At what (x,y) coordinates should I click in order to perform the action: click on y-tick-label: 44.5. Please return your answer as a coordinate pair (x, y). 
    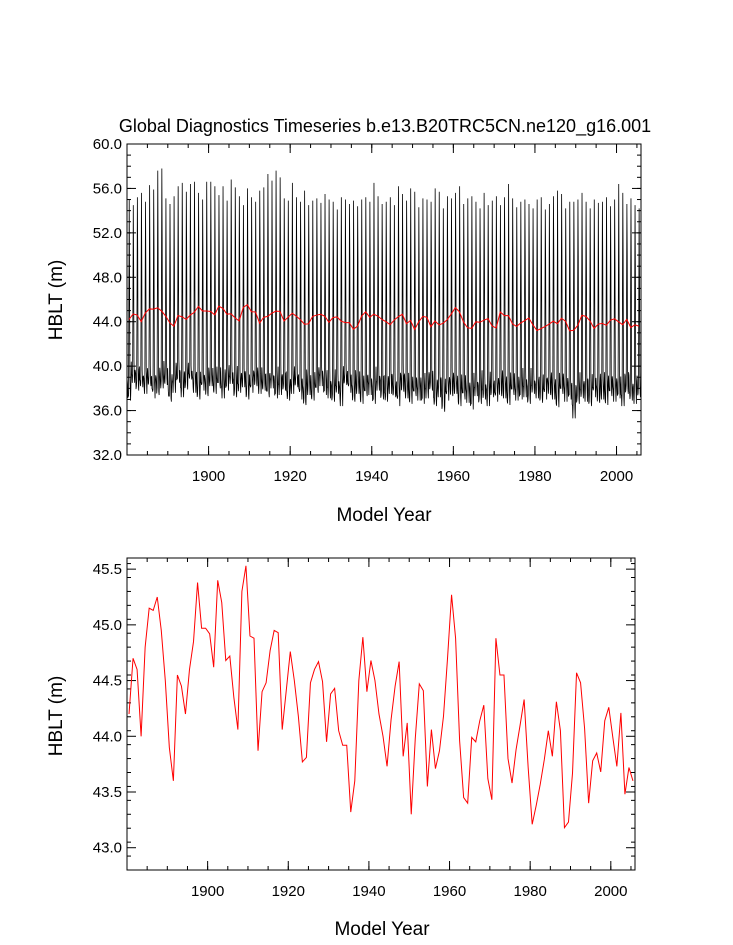
    Looking at the image, I should click on (107, 681).